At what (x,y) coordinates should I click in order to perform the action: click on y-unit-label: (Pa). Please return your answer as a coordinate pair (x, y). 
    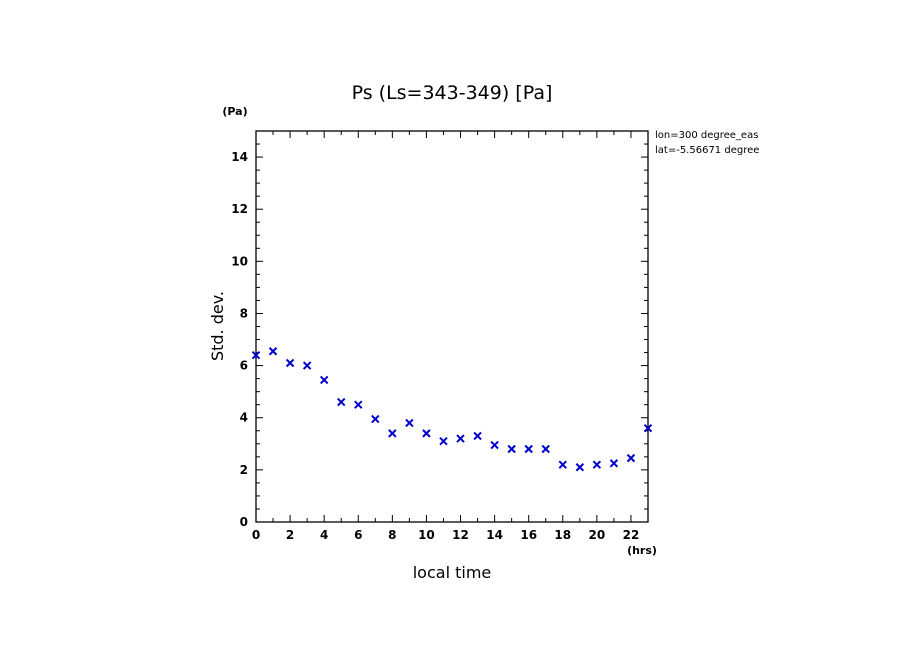
    Looking at the image, I should click on (234, 111).